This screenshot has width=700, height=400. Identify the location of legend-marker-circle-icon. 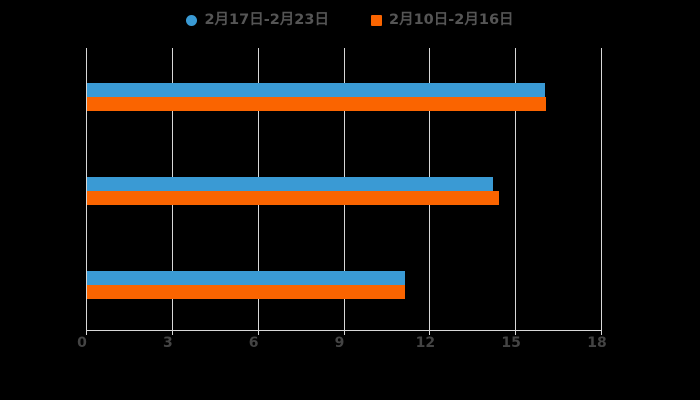
(192, 20).